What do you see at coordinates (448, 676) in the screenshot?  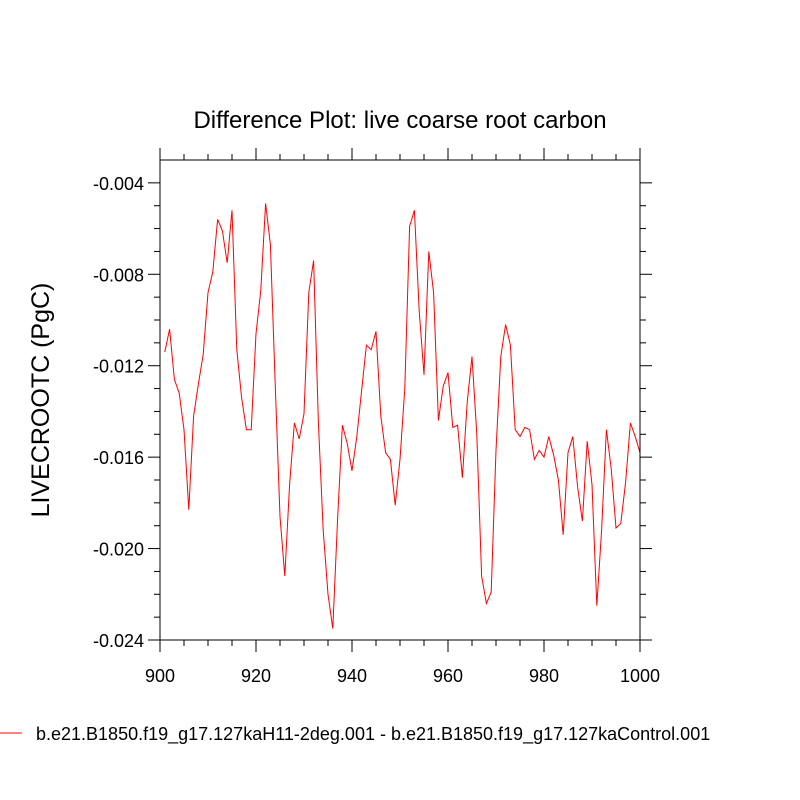 I see `x-tick-label: 960` at bounding box center [448, 676].